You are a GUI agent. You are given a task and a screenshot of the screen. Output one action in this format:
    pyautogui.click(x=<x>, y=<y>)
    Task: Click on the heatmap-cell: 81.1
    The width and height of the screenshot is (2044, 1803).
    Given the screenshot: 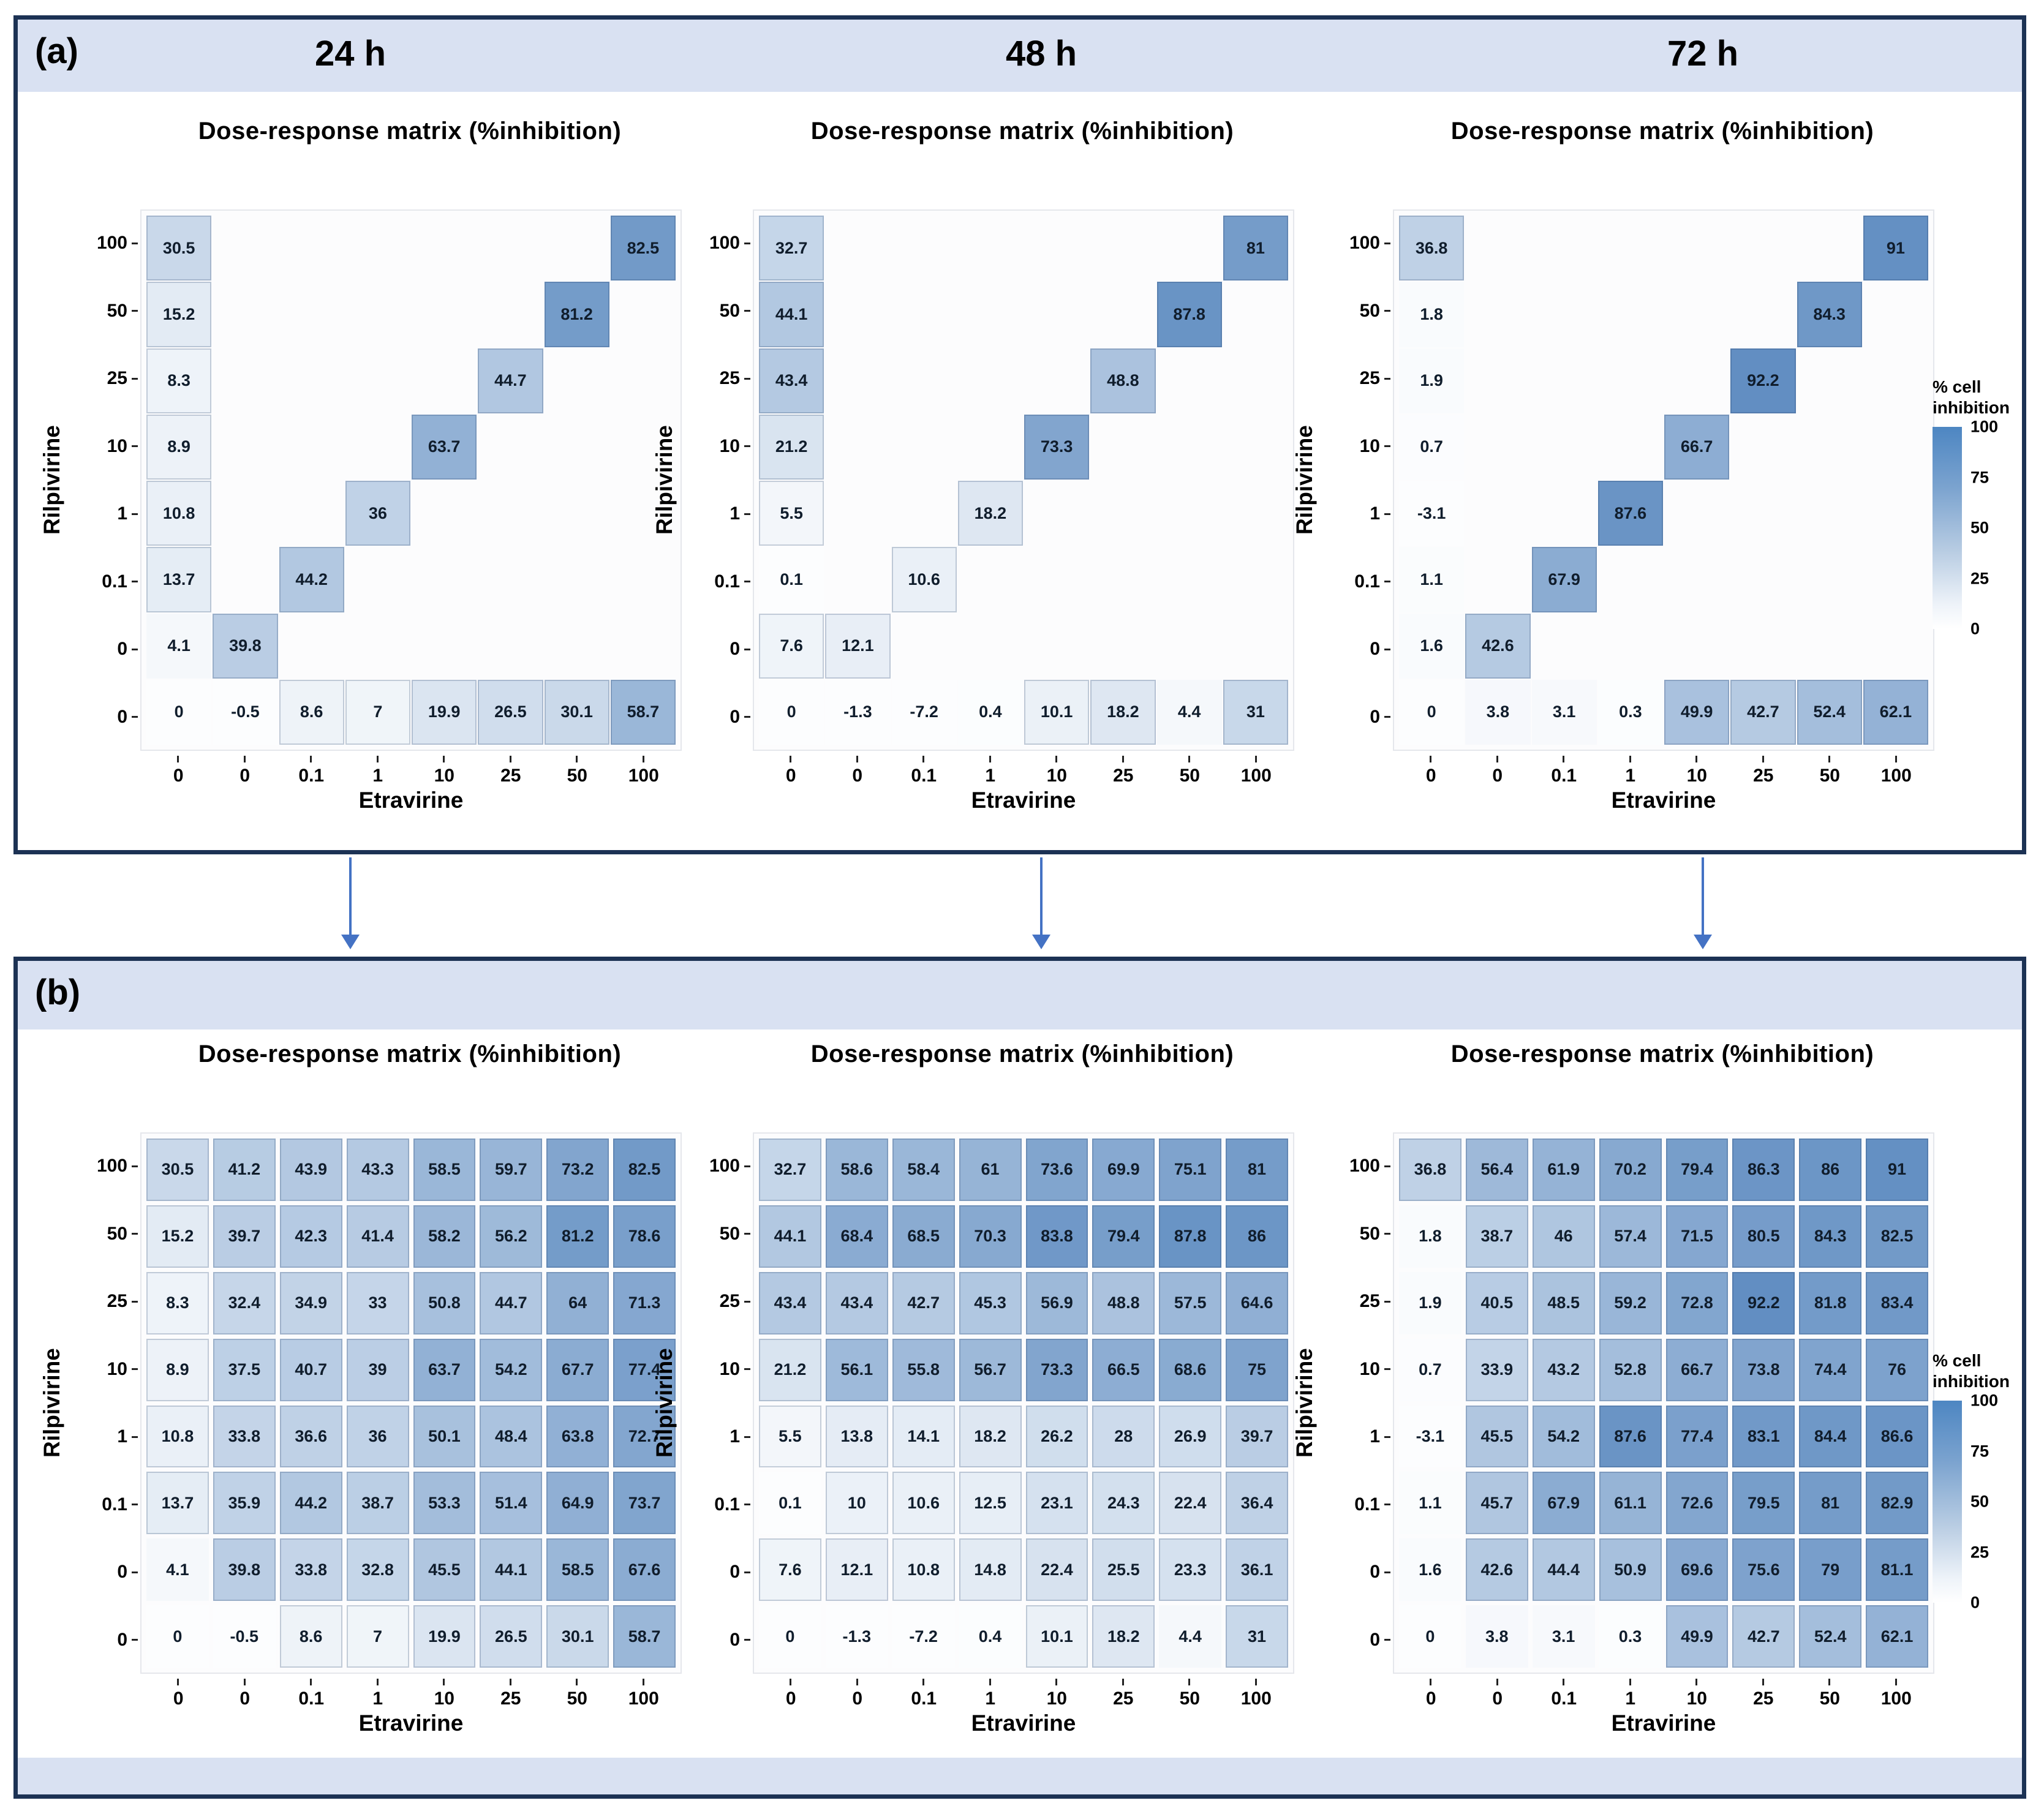 What is the action you would take?
    pyautogui.click(x=1897, y=1570)
    